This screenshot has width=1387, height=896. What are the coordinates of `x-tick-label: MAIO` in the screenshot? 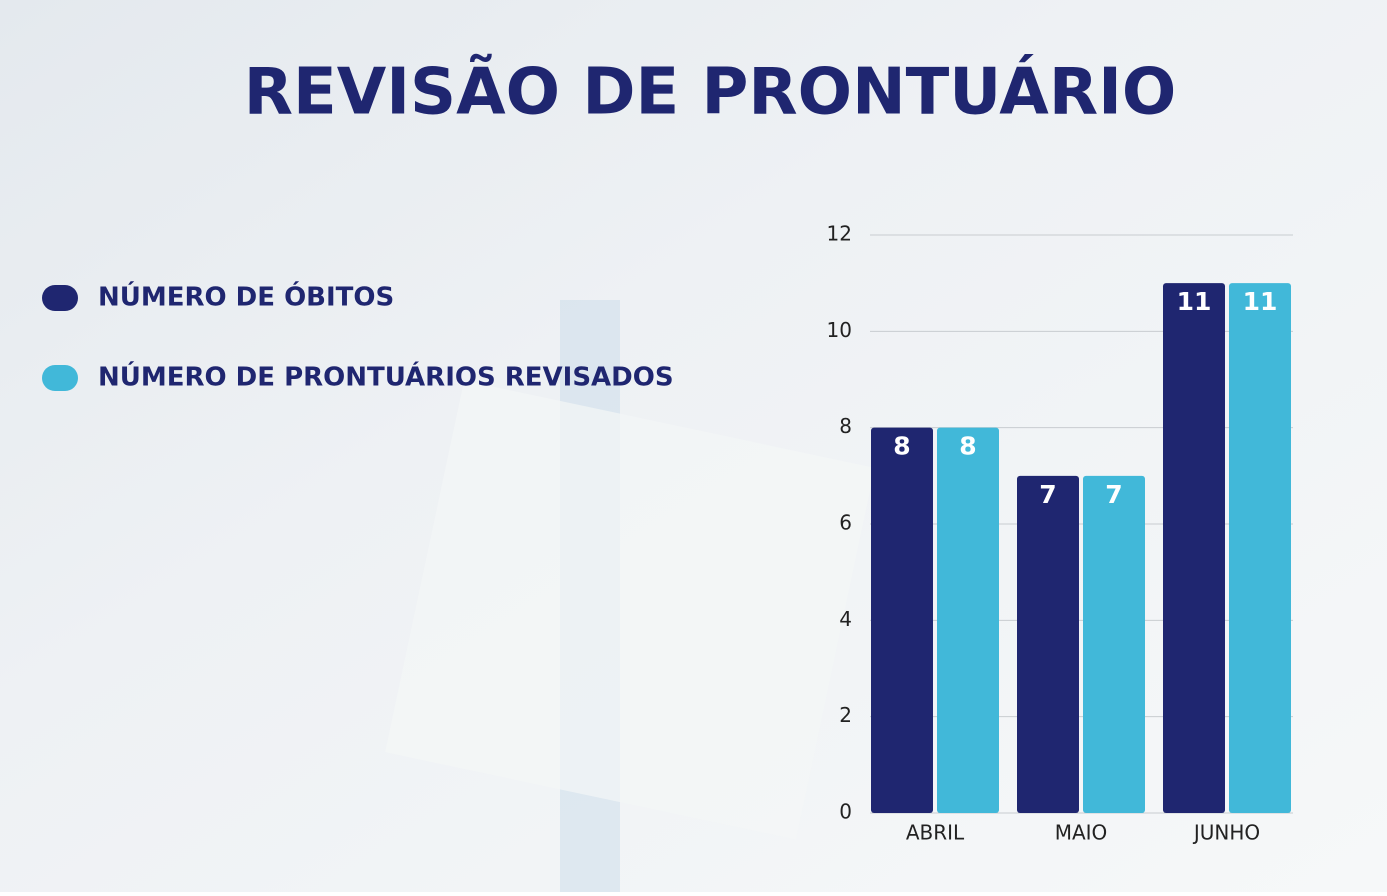 It's located at (1081, 833).